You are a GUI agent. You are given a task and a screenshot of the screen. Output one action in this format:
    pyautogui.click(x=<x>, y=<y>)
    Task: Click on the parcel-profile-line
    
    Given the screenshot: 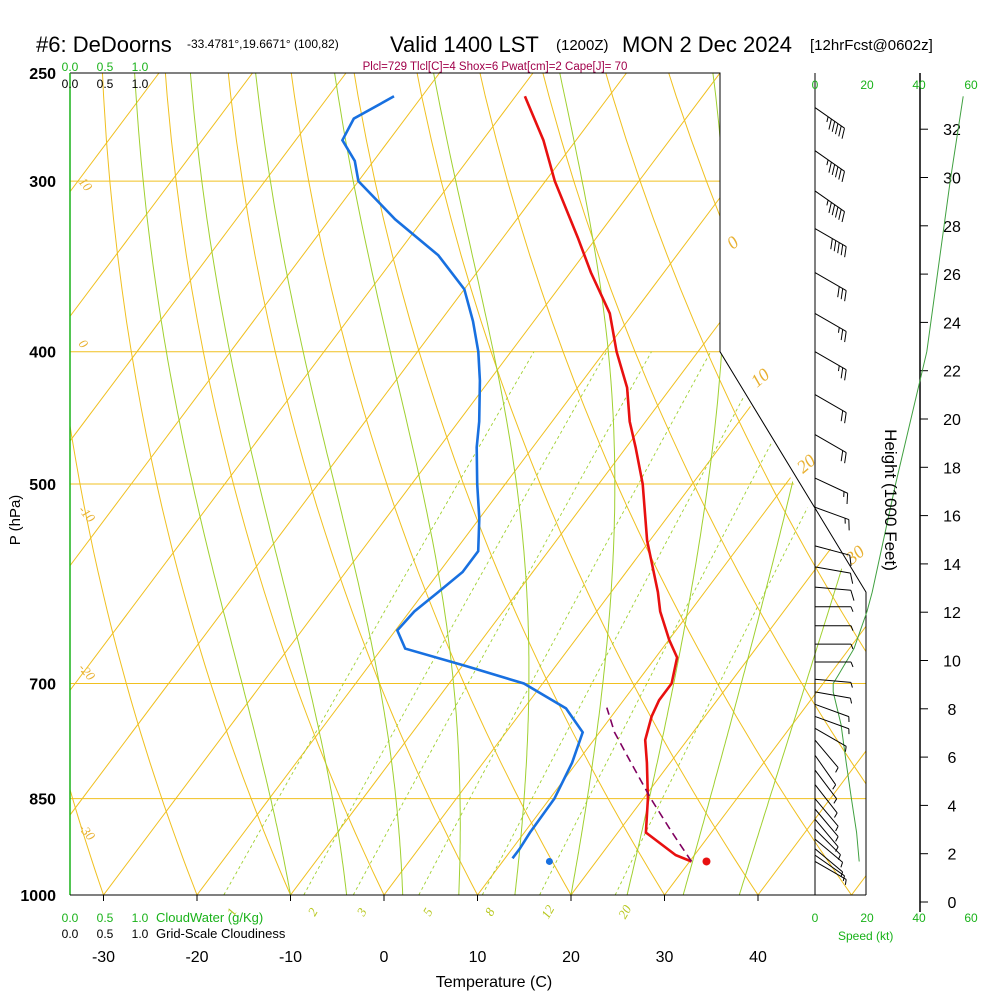 What is the action you would take?
    pyautogui.click(x=649, y=784)
    